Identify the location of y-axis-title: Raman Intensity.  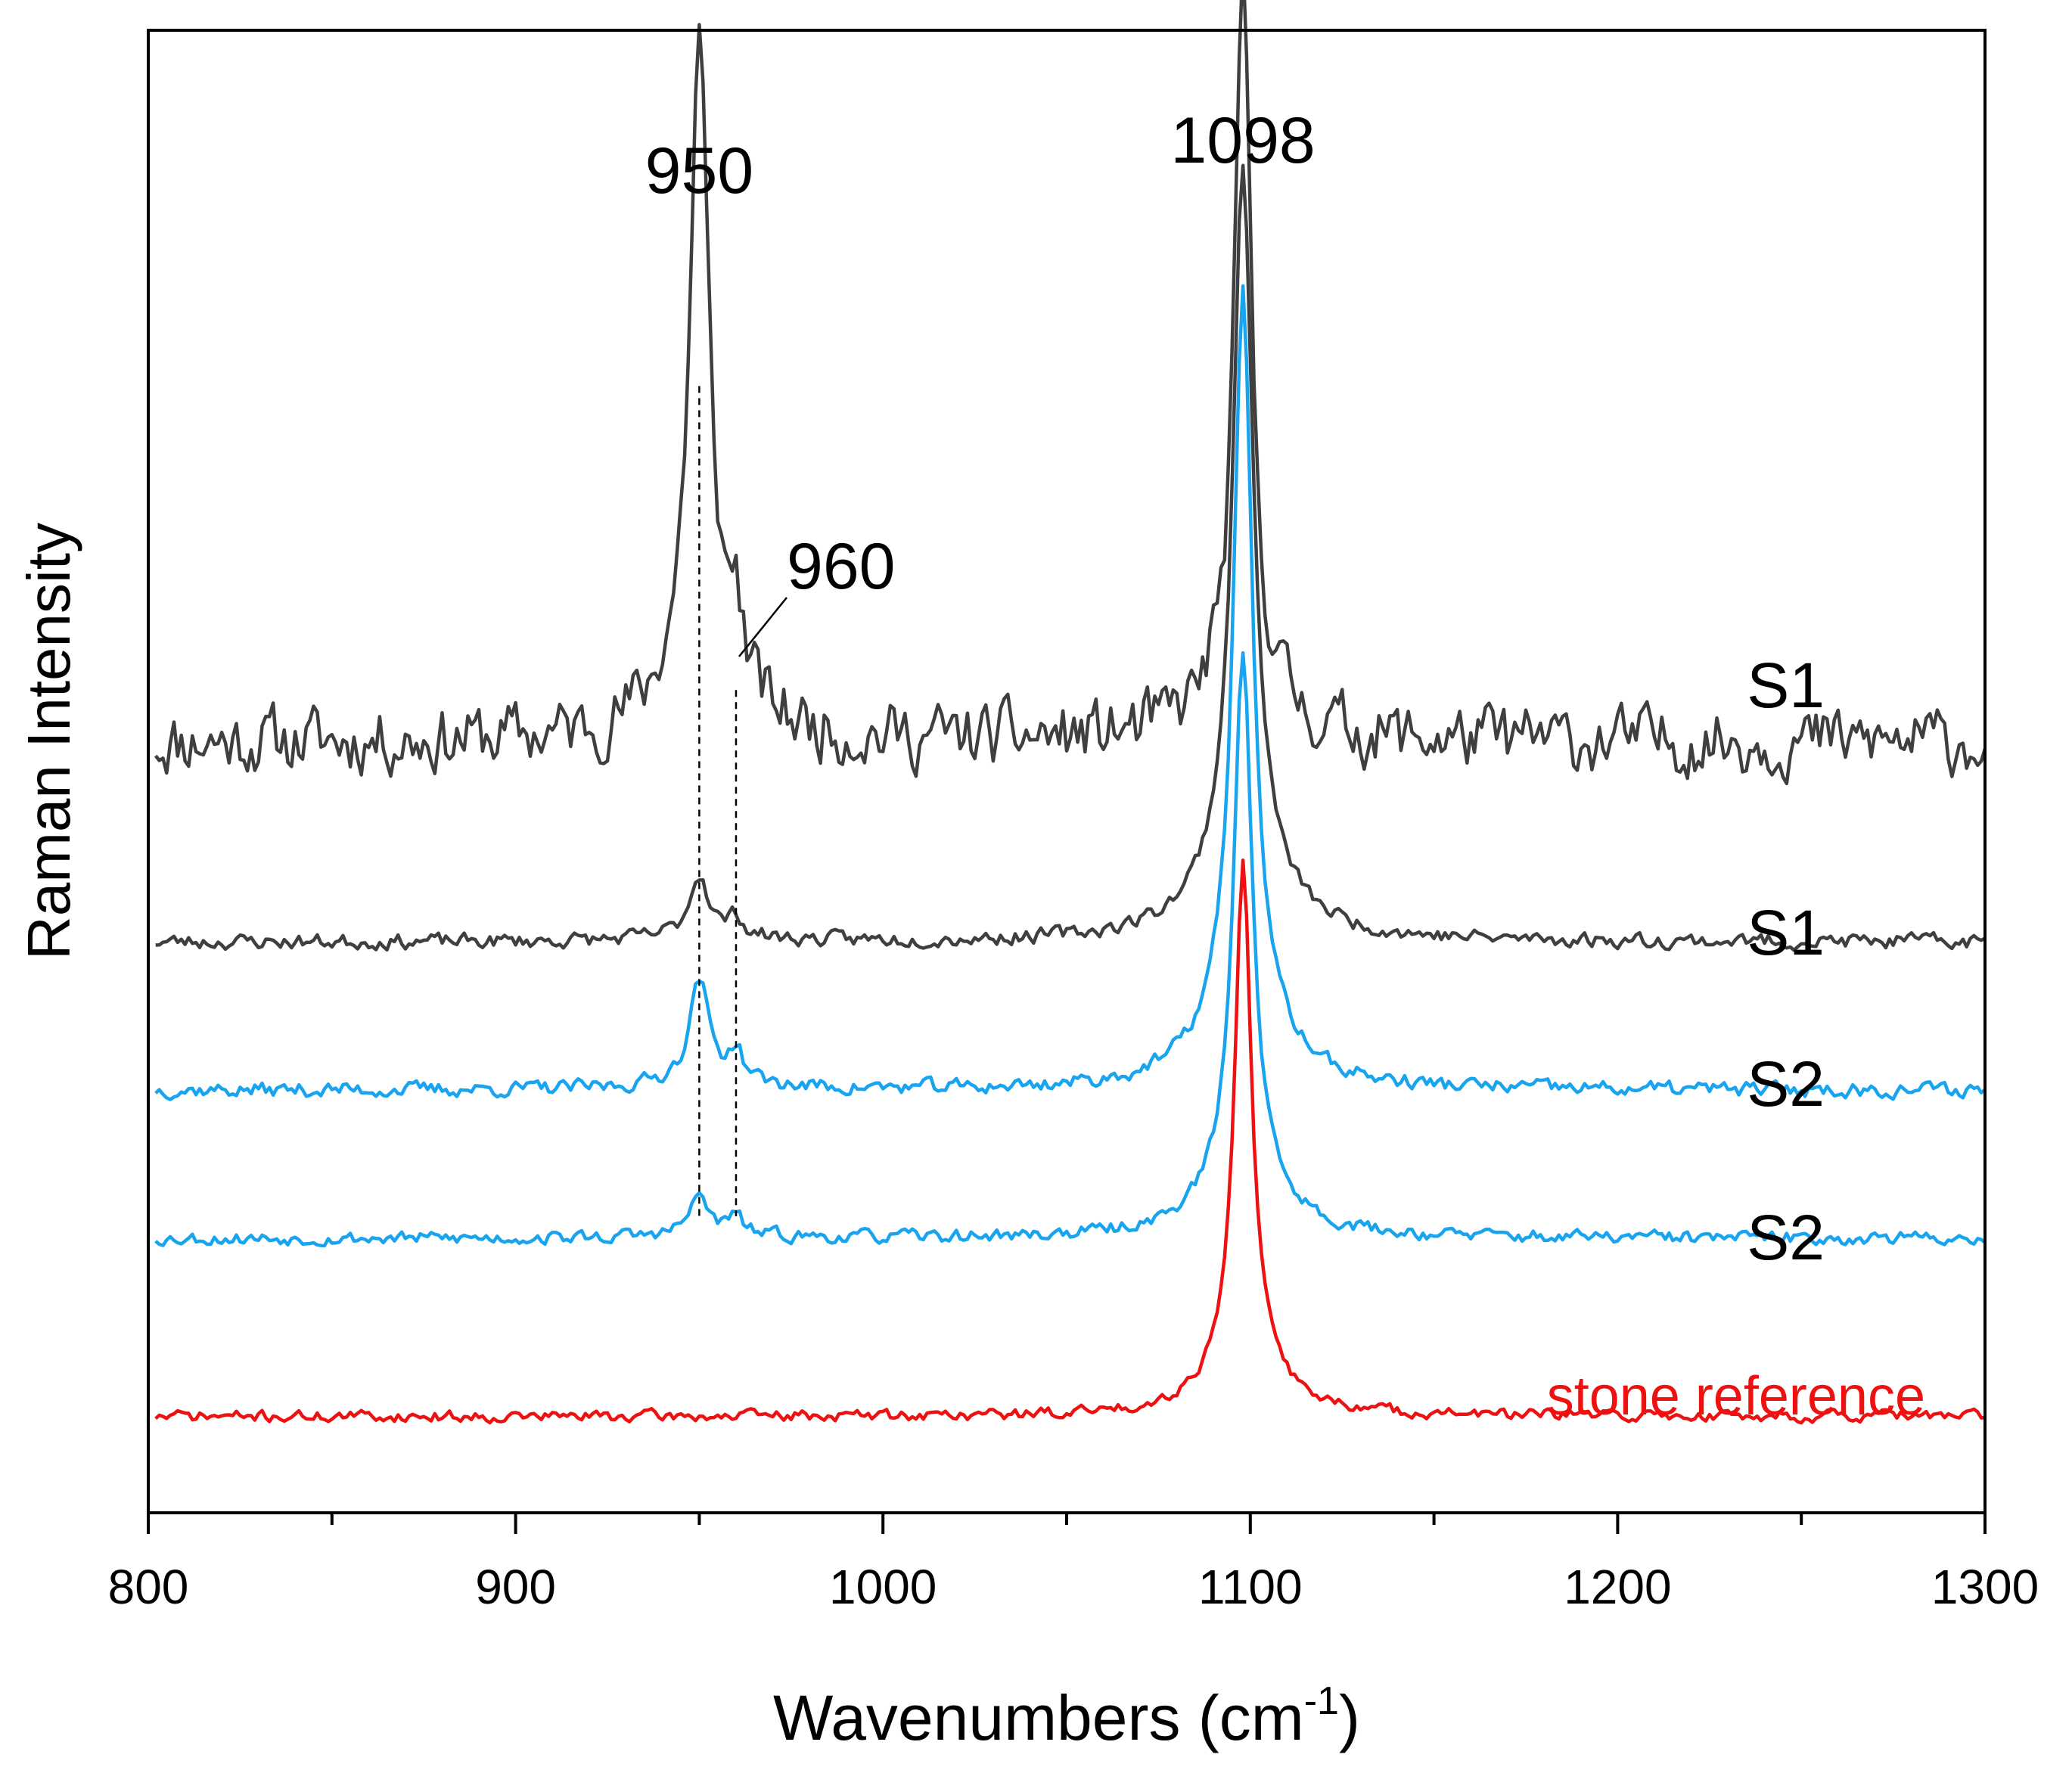
(49, 741).